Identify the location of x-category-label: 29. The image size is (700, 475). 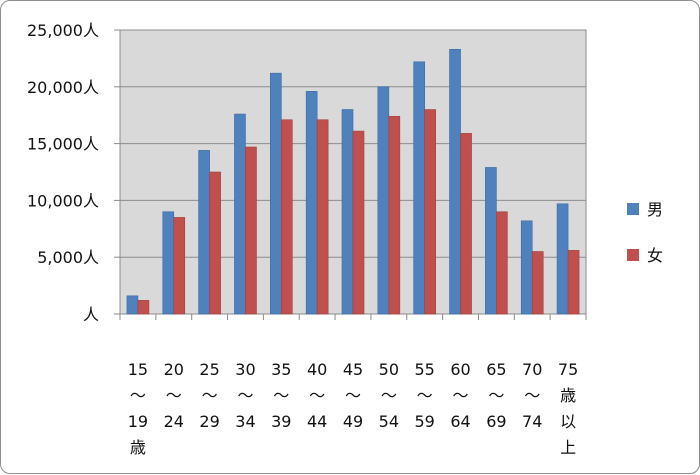
(209, 421).